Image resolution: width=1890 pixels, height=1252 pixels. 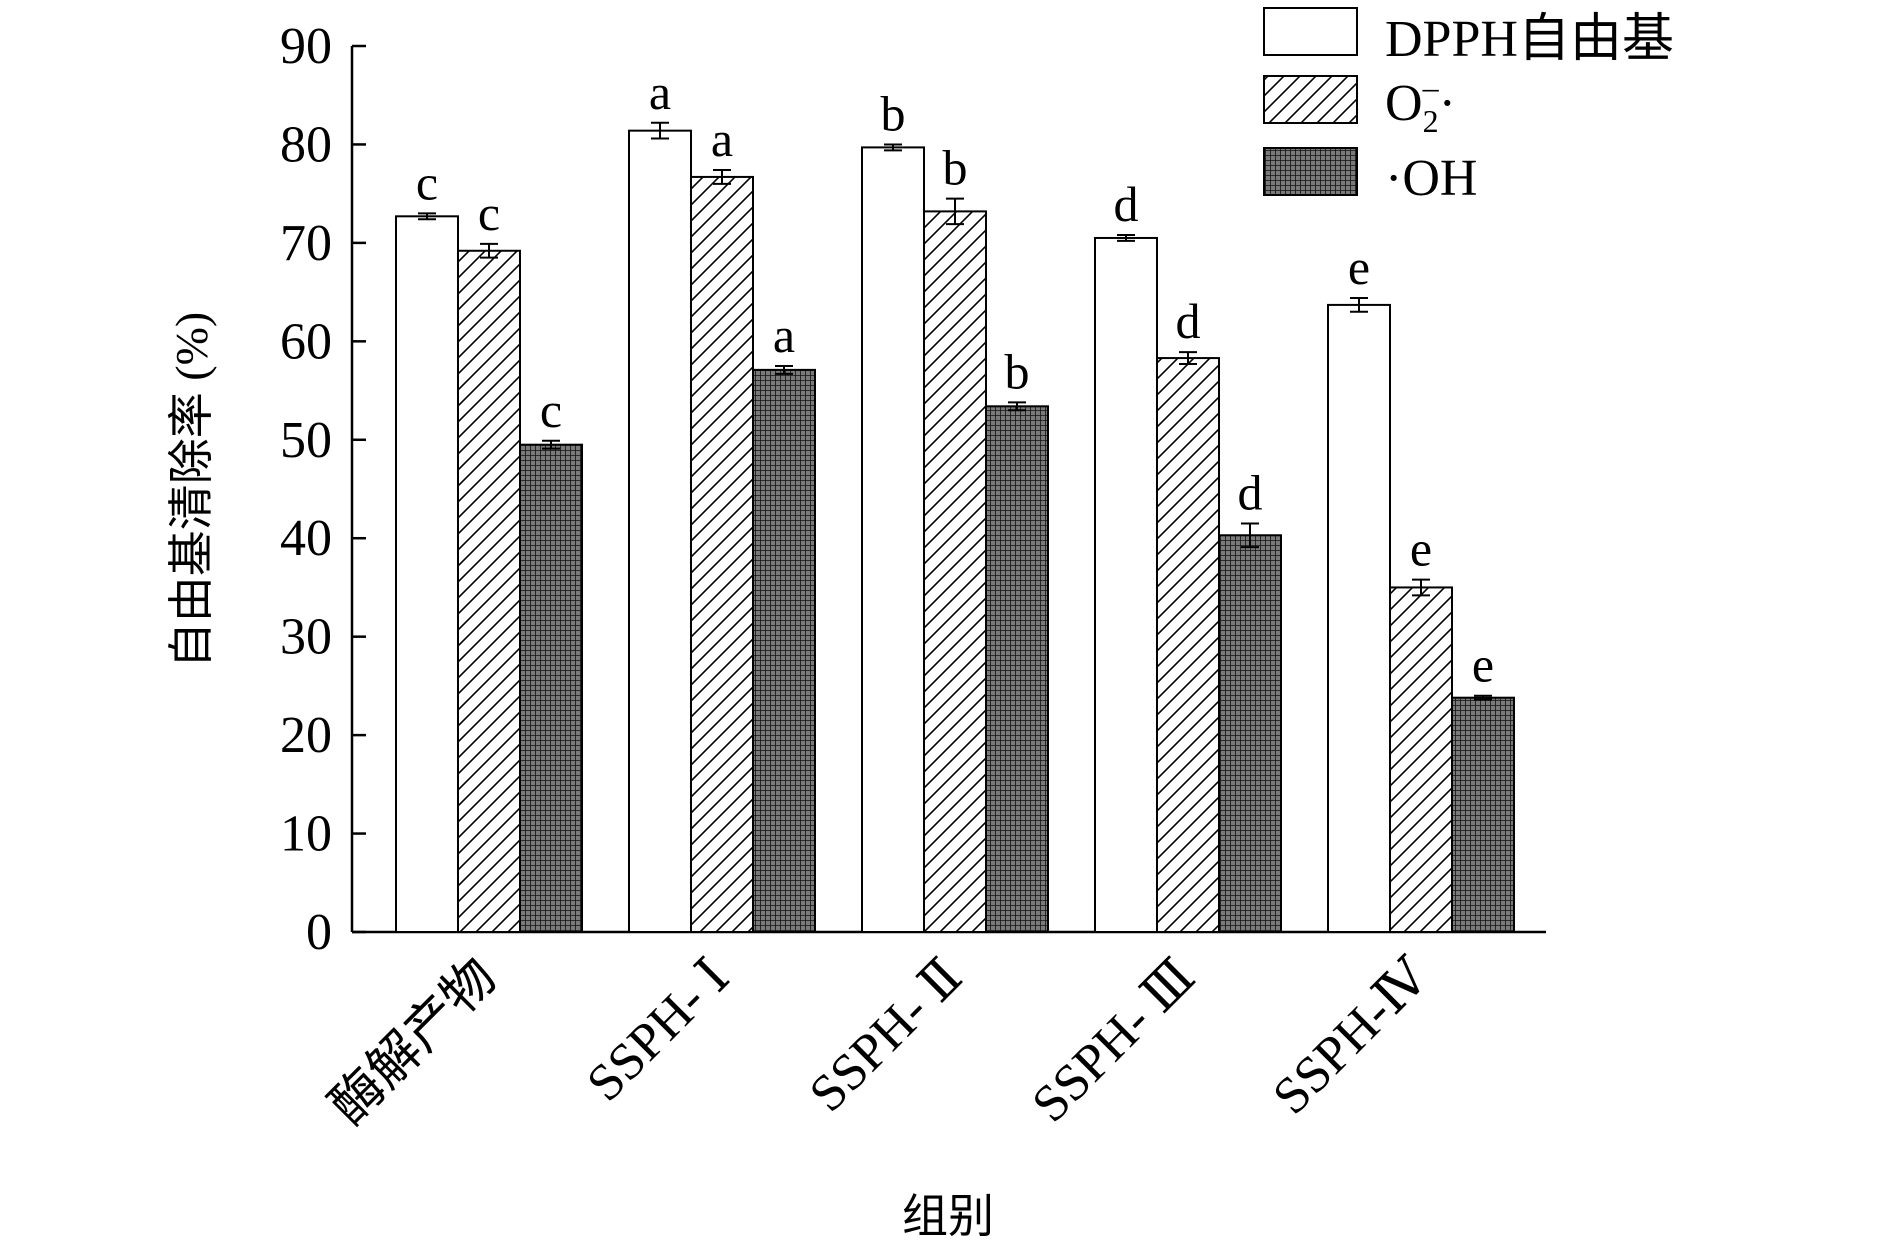 I want to click on x-axis-label: 组别, so click(x=948, y=1216).